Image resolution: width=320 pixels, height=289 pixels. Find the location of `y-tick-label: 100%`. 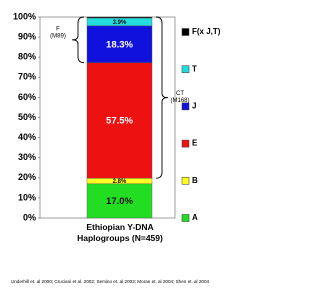

y-tick-label: 100% is located at coordinates (24, 16).